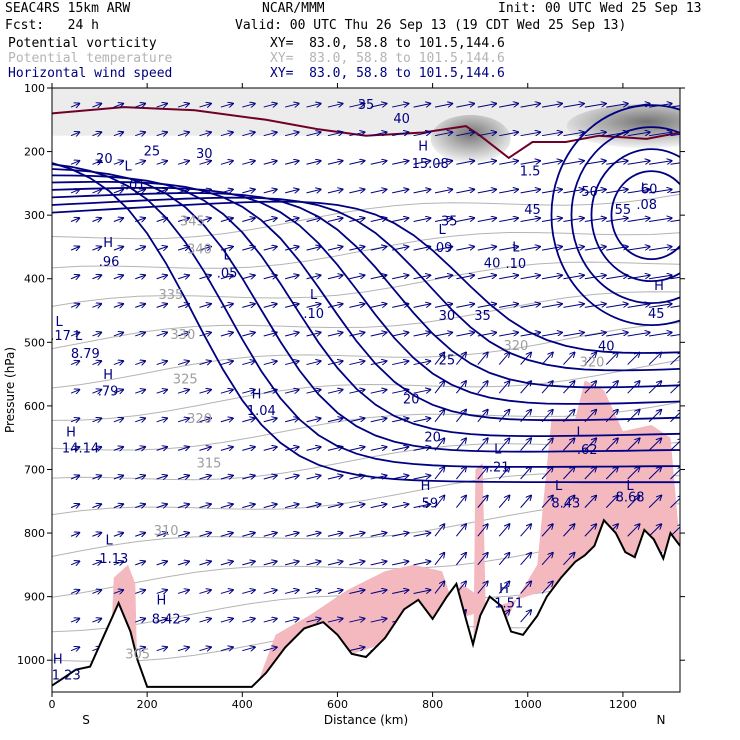 This screenshot has width=740, height=740. Describe the element at coordinates (80, 448) in the screenshot. I see `pv-extrema-label: 14.14` at that location.